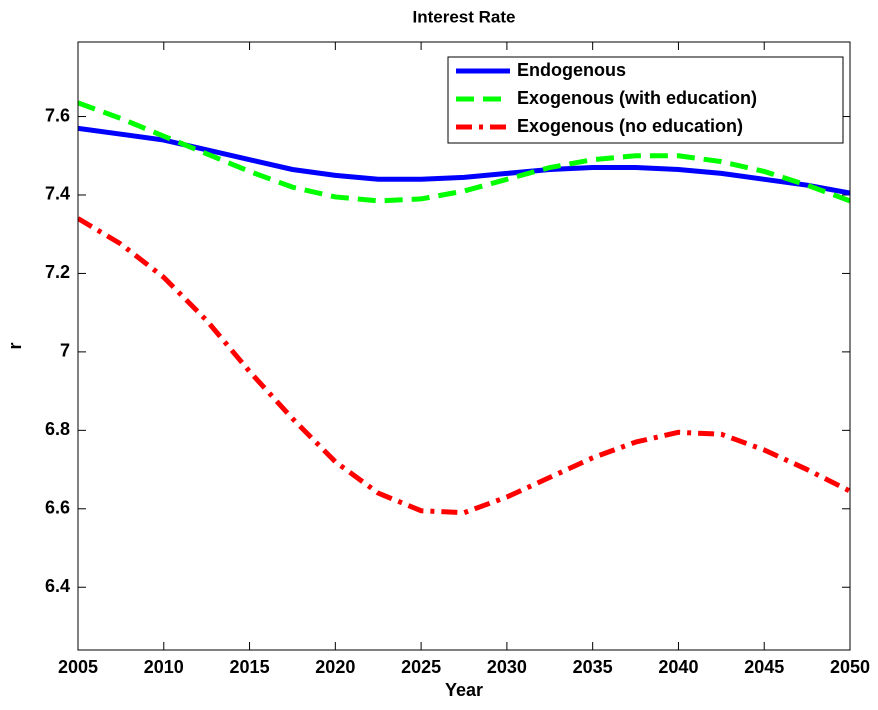 The height and width of the screenshot is (710, 878). Describe the element at coordinates (164, 667) in the screenshot. I see `x-tick-label: 2010` at that location.